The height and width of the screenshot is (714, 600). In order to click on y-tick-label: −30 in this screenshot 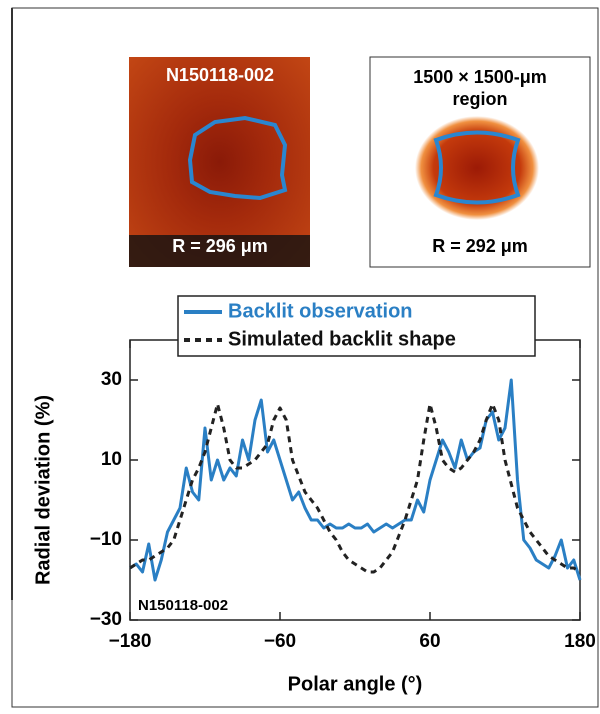, I will do `click(106, 619)`.